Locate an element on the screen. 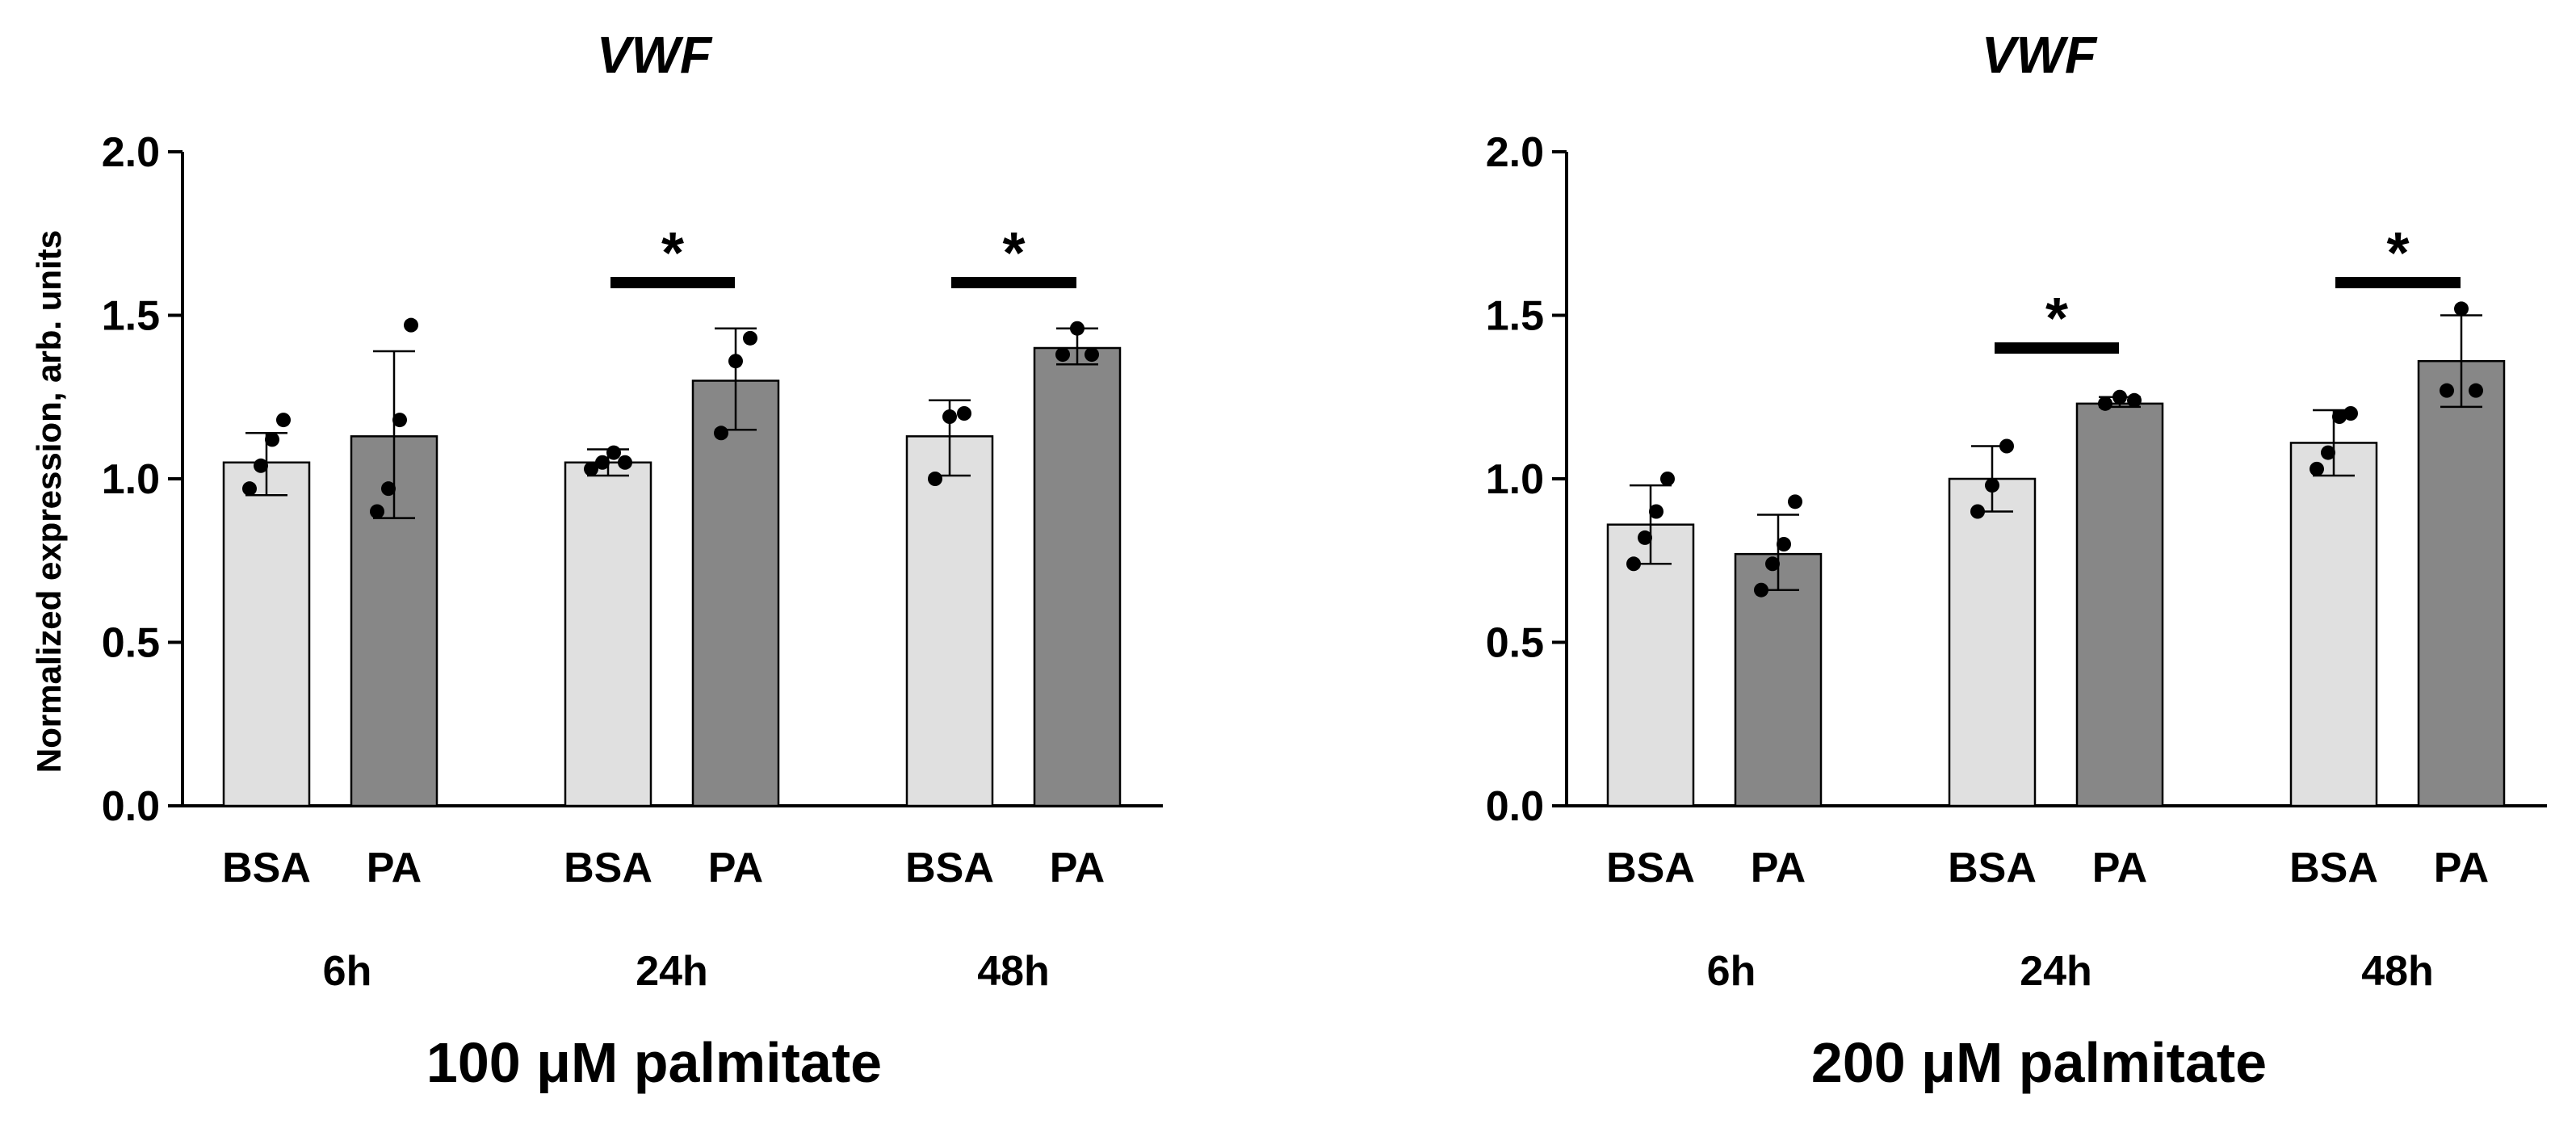  bar-6h-PA is located at coordinates (1778, 679).